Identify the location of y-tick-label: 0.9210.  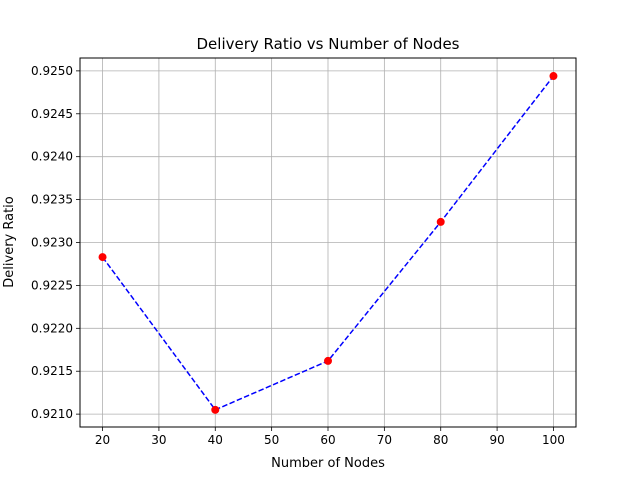
(52, 414).